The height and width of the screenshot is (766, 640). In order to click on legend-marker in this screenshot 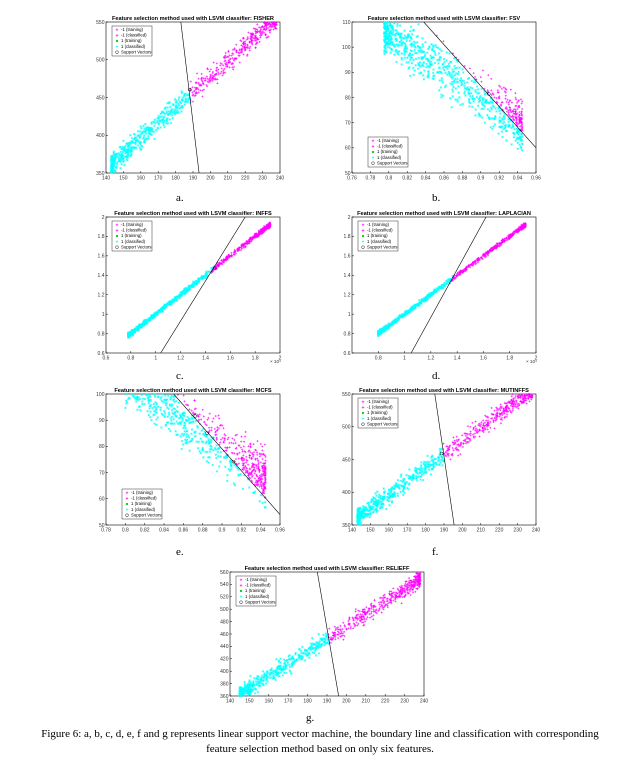, I will do `click(127, 493)`.